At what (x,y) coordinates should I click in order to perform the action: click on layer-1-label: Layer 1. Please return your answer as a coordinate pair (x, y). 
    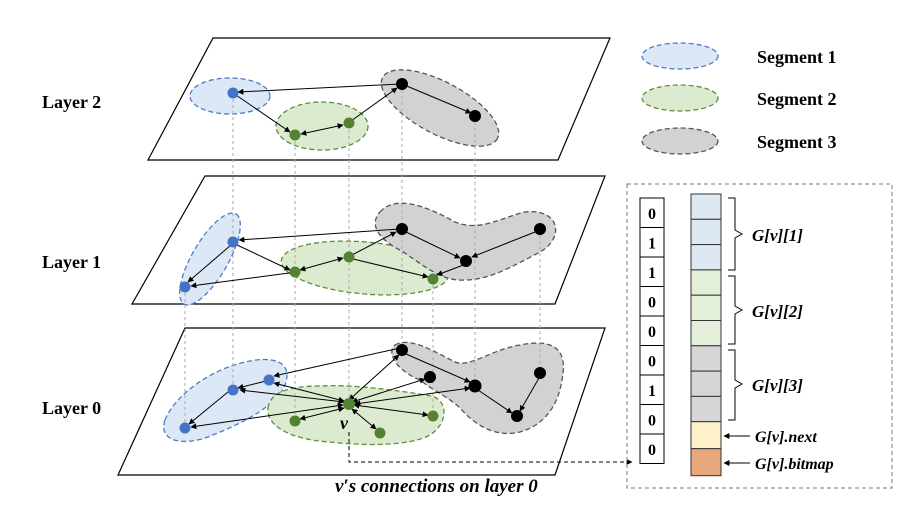
    Looking at the image, I should click on (71, 262).